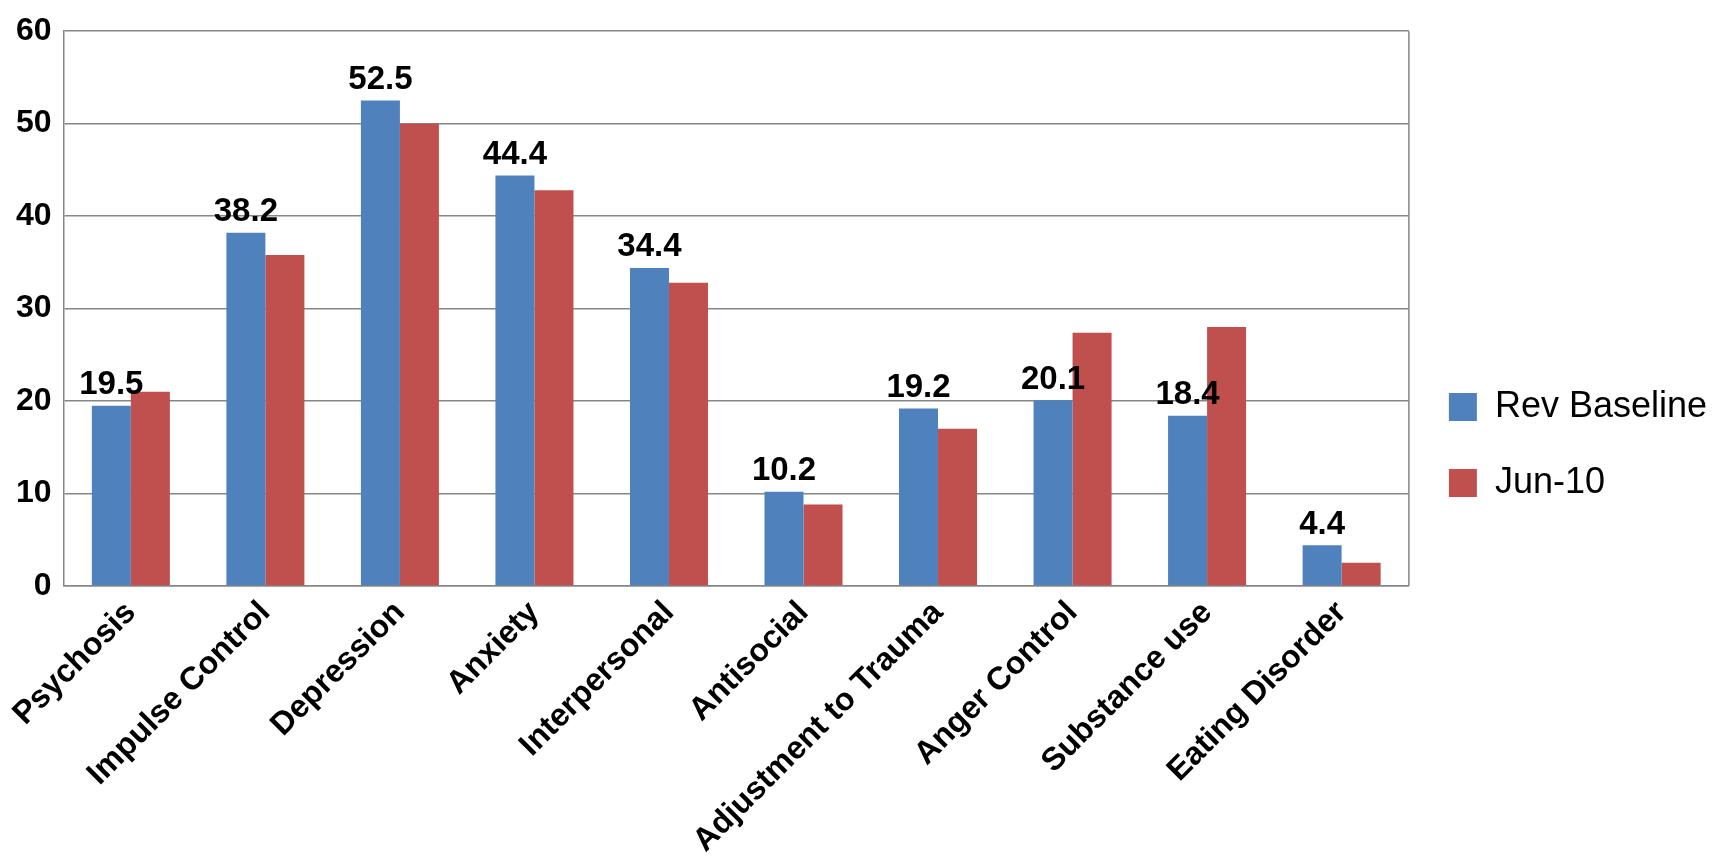 This screenshot has width=1727, height=868. What do you see at coordinates (380, 78) in the screenshot?
I see `data-label: 52.5` at bounding box center [380, 78].